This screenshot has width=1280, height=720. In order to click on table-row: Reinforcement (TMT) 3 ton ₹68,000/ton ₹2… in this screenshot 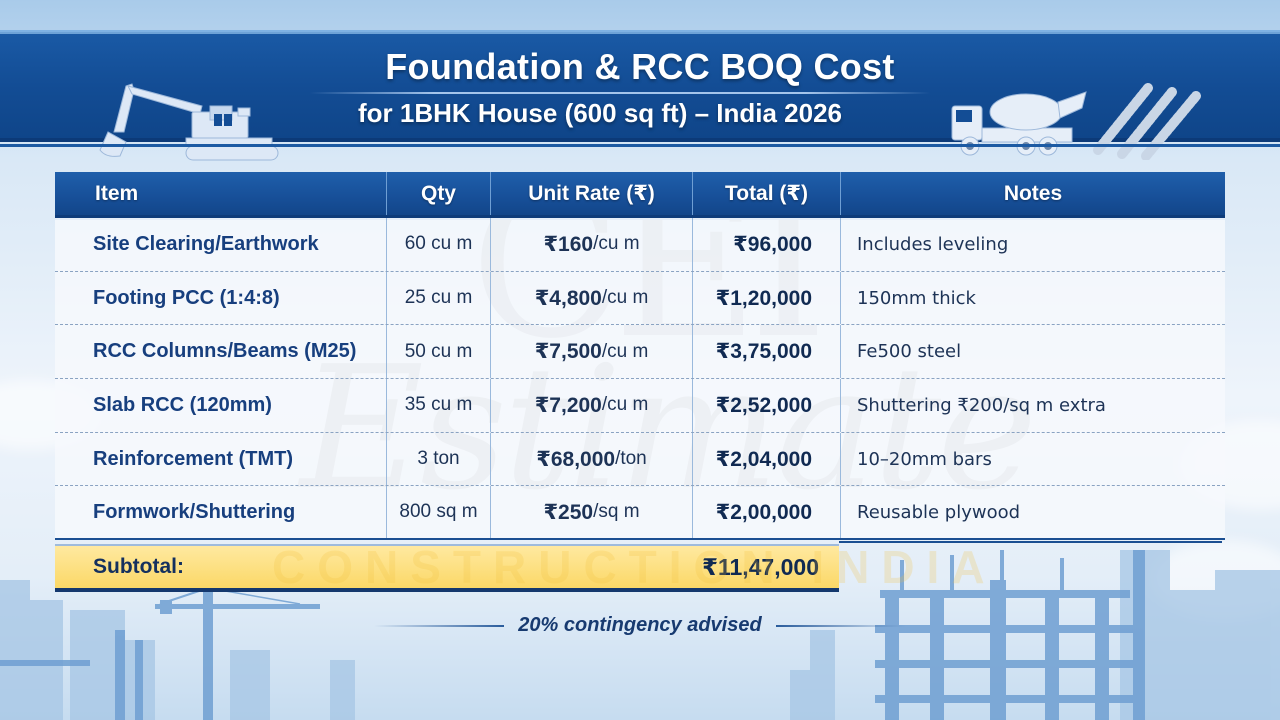, I will do `click(640, 459)`.